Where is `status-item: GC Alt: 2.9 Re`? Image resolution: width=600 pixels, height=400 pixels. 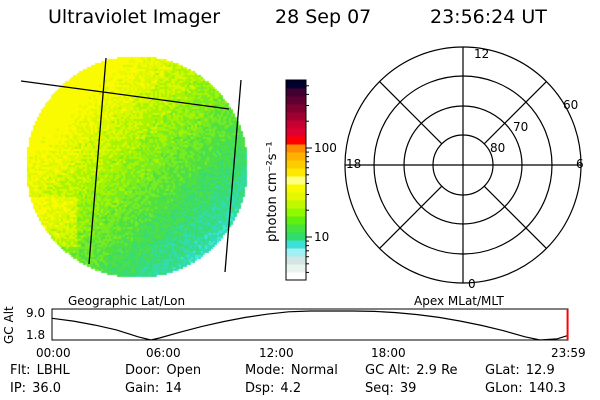
status-item: GC Alt: 2.9 Re is located at coordinates (411, 370).